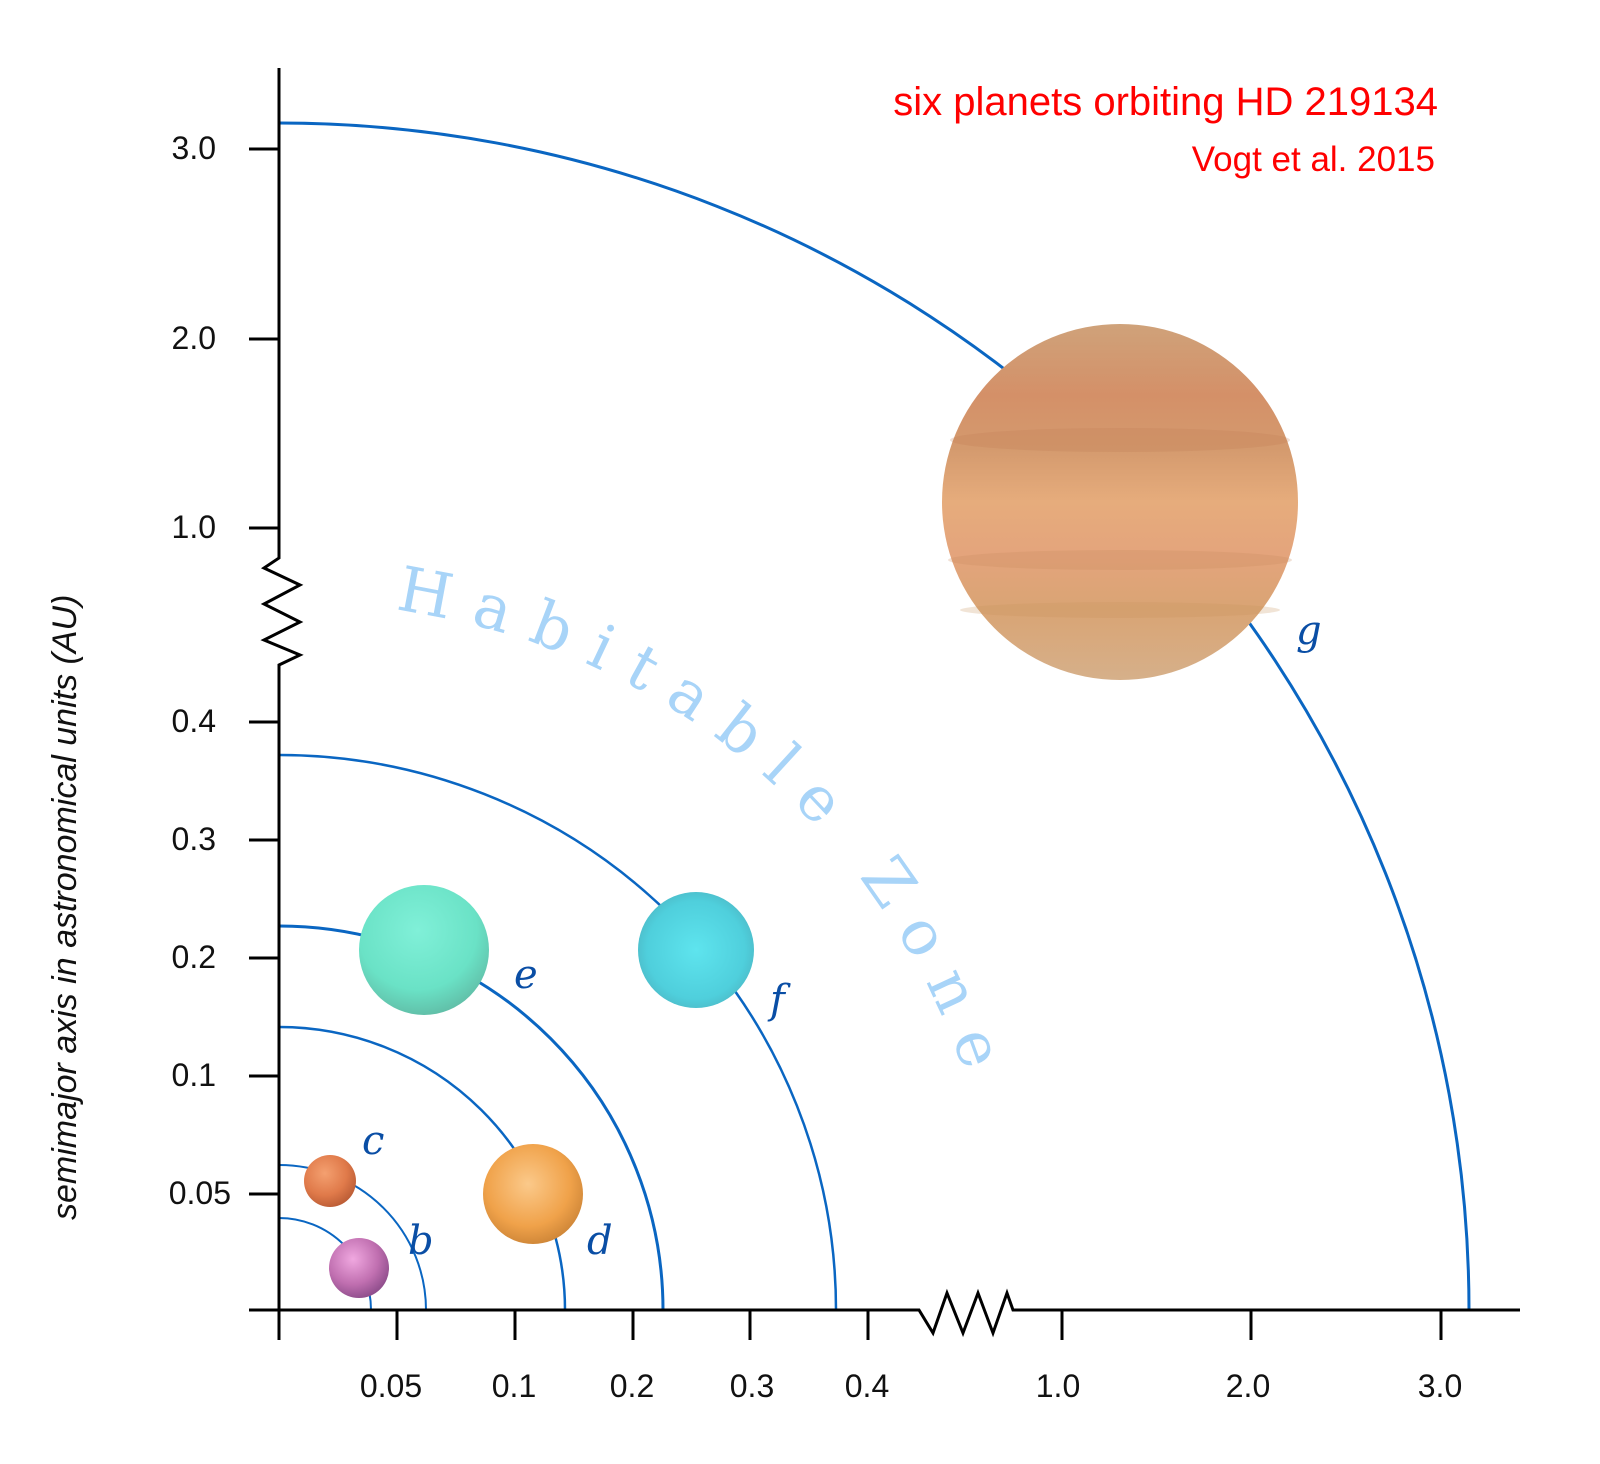 This screenshot has height=1464, width=1600. What do you see at coordinates (193, 148) in the screenshot?
I see `y-tick-label: 3.0` at bounding box center [193, 148].